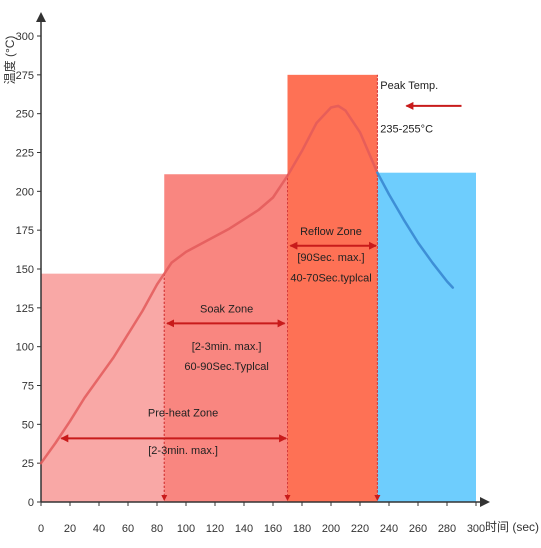  I want to click on x-tick-label: 160, so click(273, 529).